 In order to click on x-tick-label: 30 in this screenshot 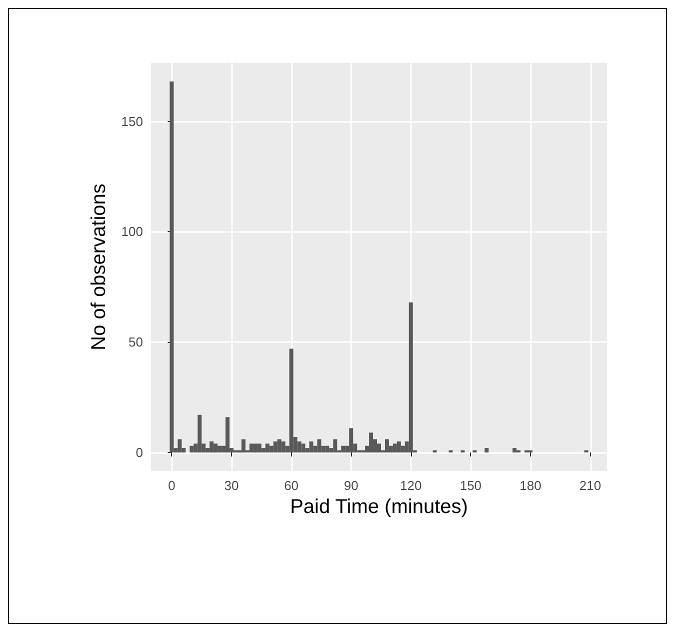, I will do `click(231, 485)`.